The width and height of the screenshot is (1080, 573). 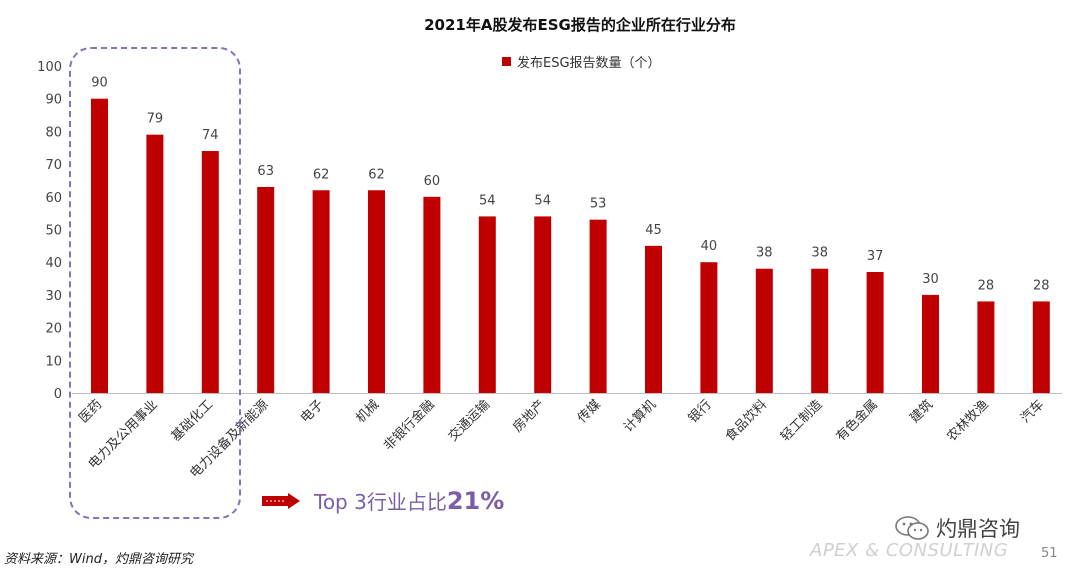 What do you see at coordinates (801, 420) in the screenshot?
I see `category-label: 轻工制造` at bounding box center [801, 420].